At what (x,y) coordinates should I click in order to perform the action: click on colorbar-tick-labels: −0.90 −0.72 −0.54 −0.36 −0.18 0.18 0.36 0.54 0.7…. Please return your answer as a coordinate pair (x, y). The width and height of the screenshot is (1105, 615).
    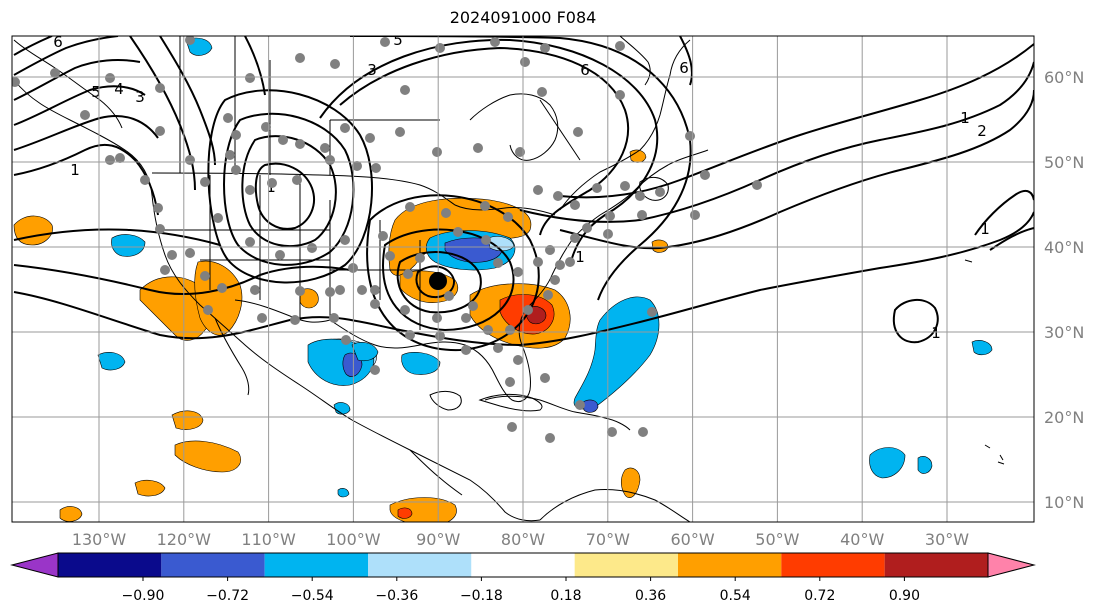
    Looking at the image, I should click on (521, 590).